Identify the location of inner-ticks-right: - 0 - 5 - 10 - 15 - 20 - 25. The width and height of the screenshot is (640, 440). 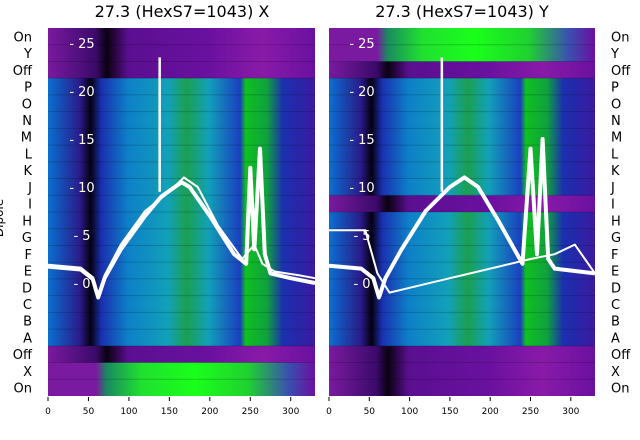
(361, 164).